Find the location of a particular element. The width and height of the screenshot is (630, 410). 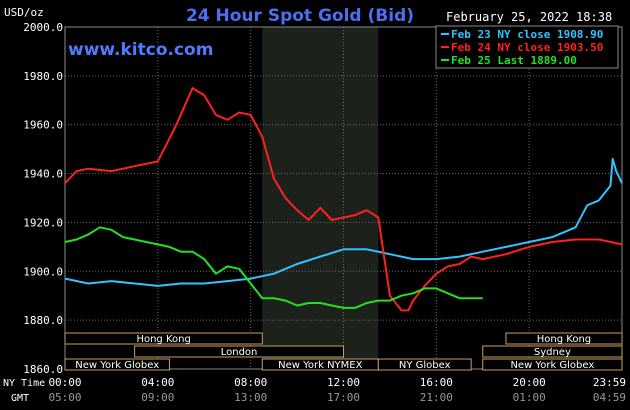

y-tick-label: 1900.0 is located at coordinates (43, 271).